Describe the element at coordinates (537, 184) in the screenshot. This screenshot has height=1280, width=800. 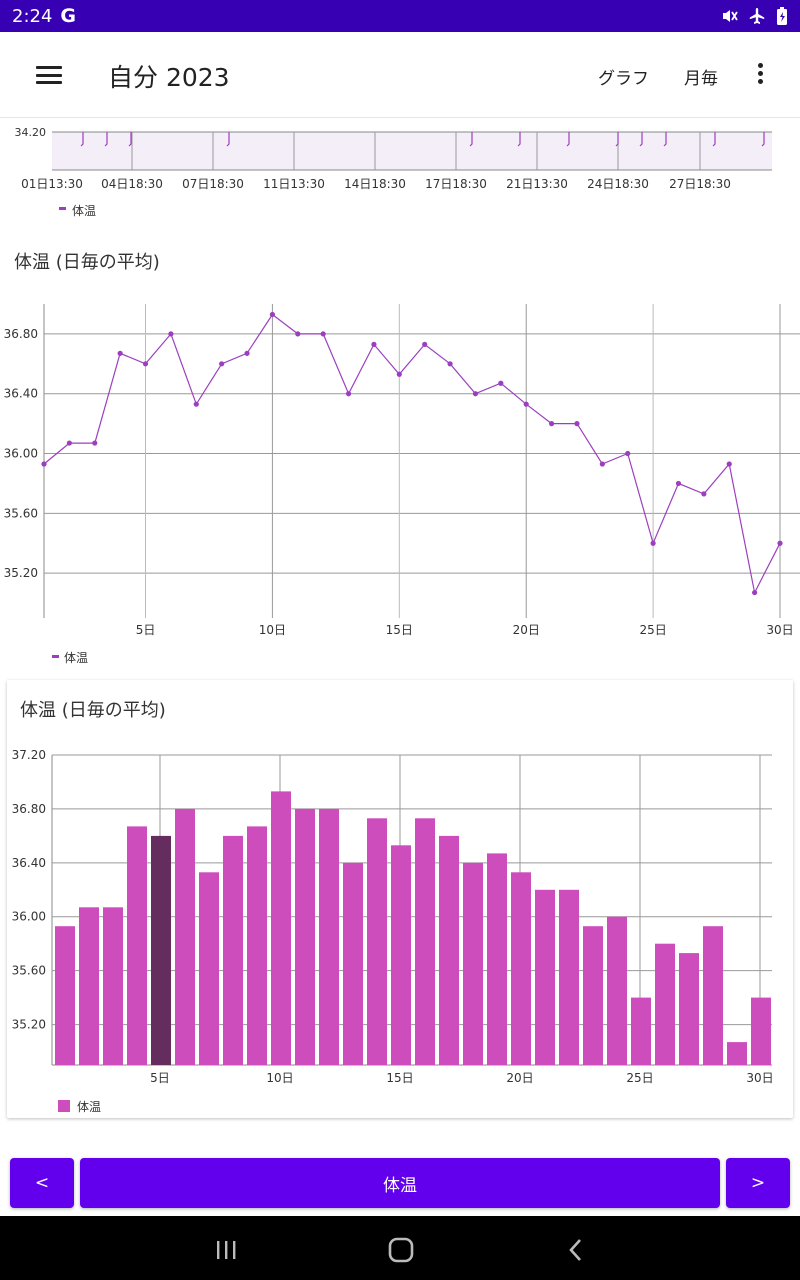
I see `raw-xtick-label: 21日13:30` at that location.